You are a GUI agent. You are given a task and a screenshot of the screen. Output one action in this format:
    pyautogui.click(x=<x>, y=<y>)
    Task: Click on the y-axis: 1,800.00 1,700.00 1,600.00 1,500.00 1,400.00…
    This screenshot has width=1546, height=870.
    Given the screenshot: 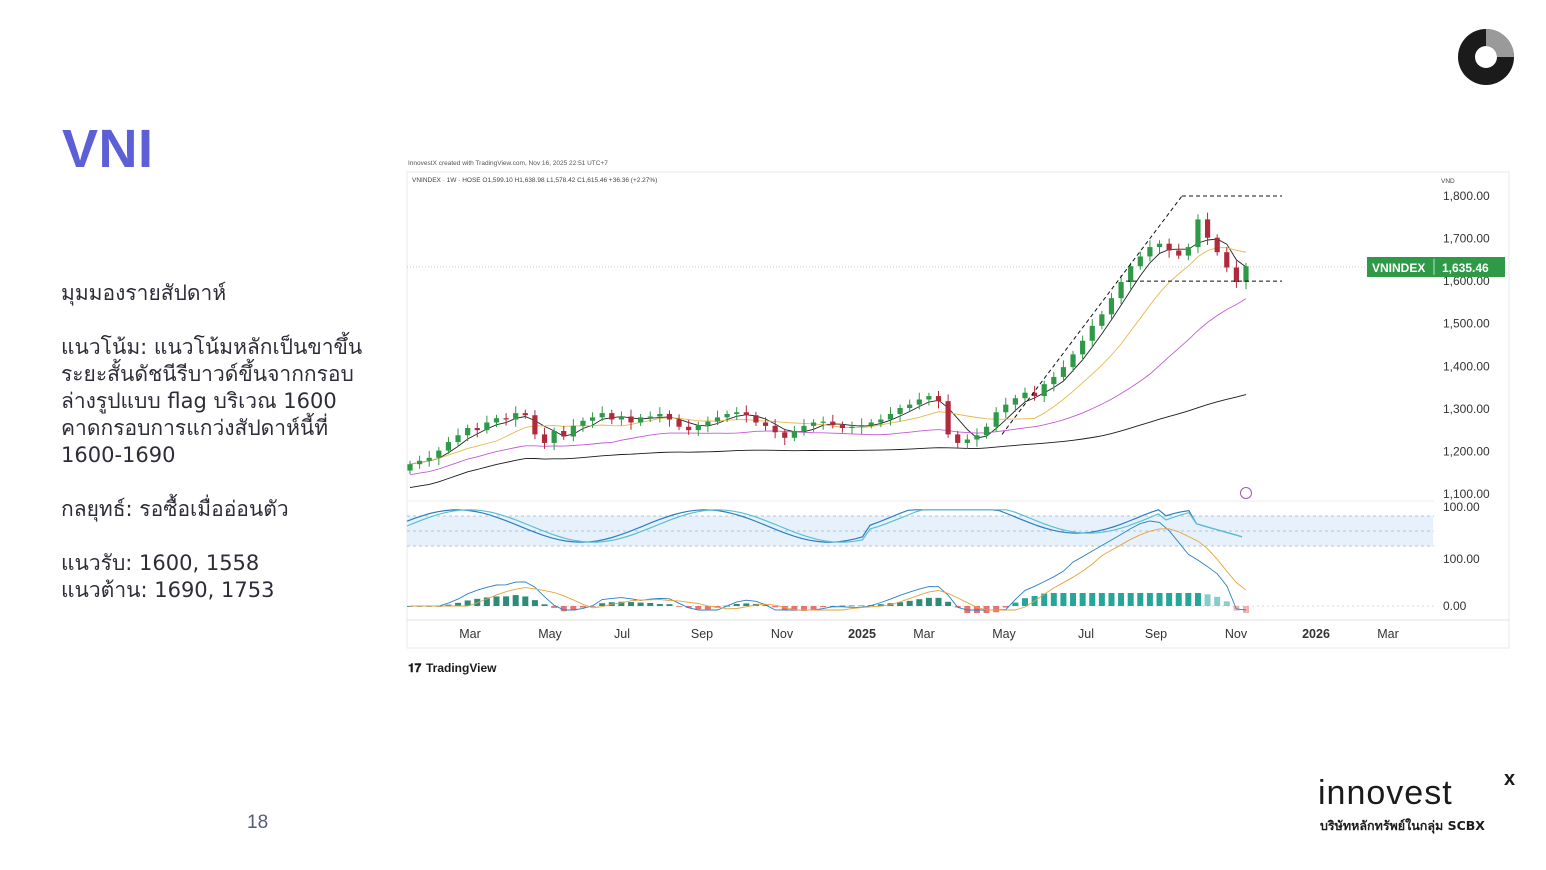 What is the action you would take?
    pyautogui.click(x=1466, y=345)
    